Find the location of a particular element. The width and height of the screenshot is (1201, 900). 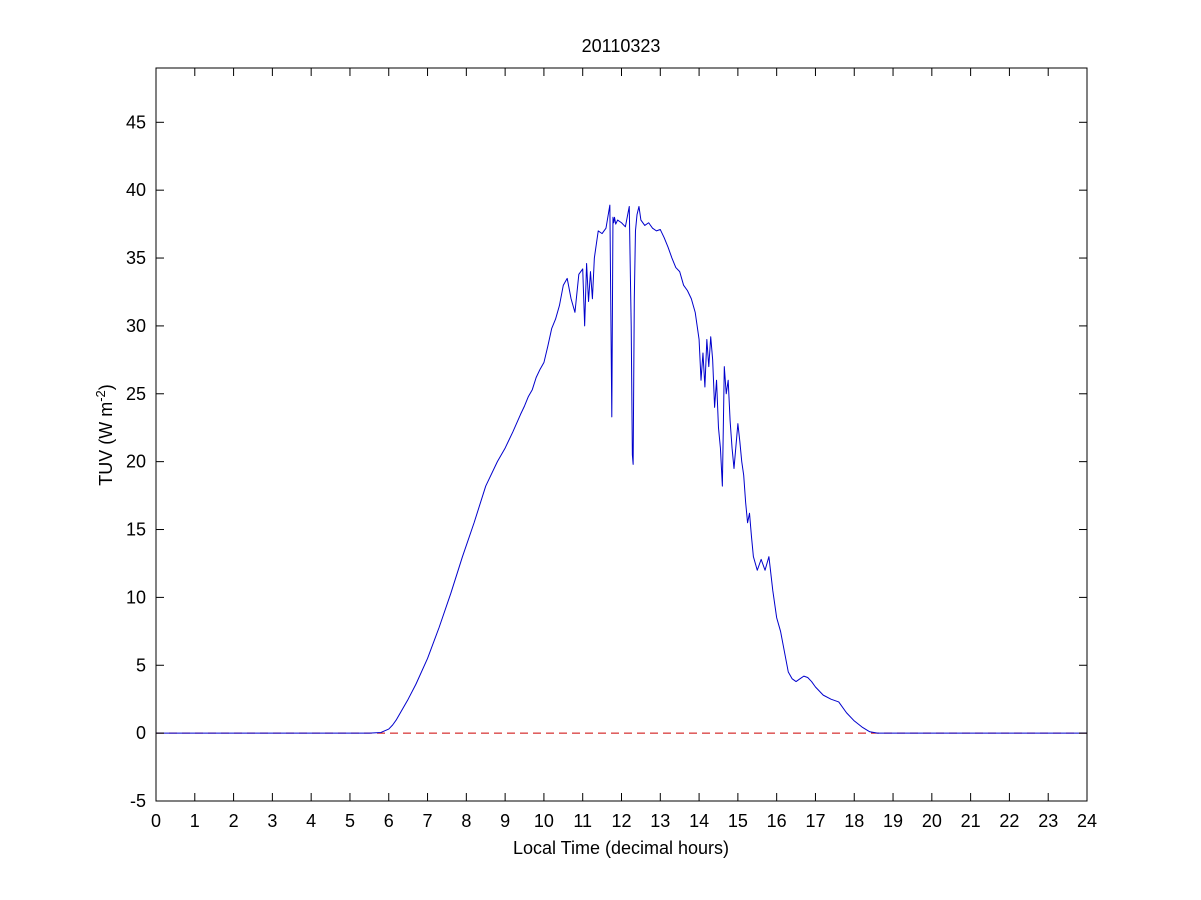

y-tick-label: 45 is located at coordinates (136, 122).